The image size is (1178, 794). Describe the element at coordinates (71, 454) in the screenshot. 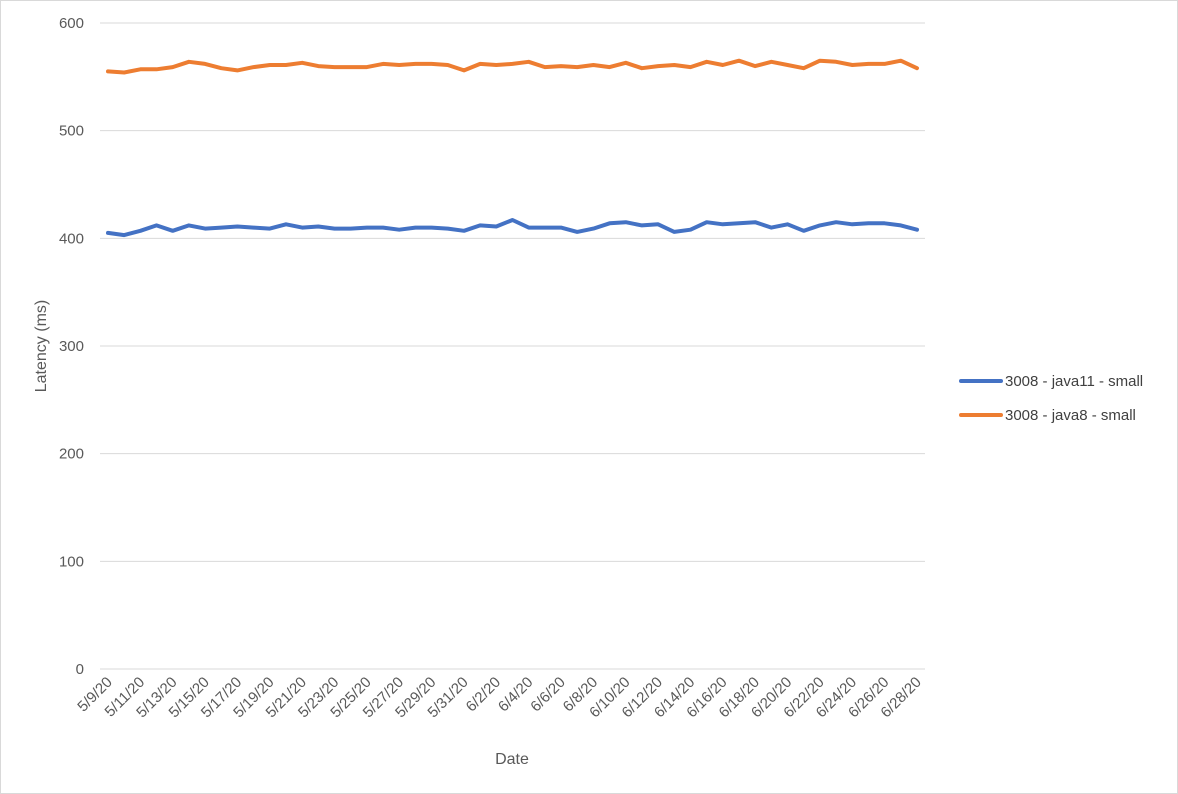

I see `y-tick-label: 200` at that location.